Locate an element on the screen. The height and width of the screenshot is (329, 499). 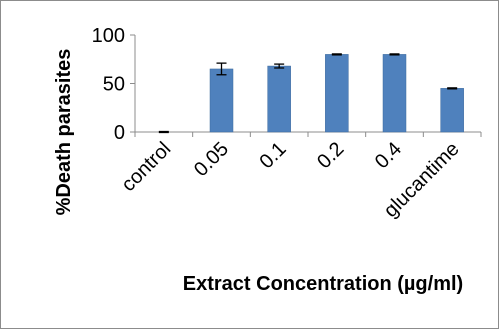
error-bar-control is located at coordinates (163, 132).